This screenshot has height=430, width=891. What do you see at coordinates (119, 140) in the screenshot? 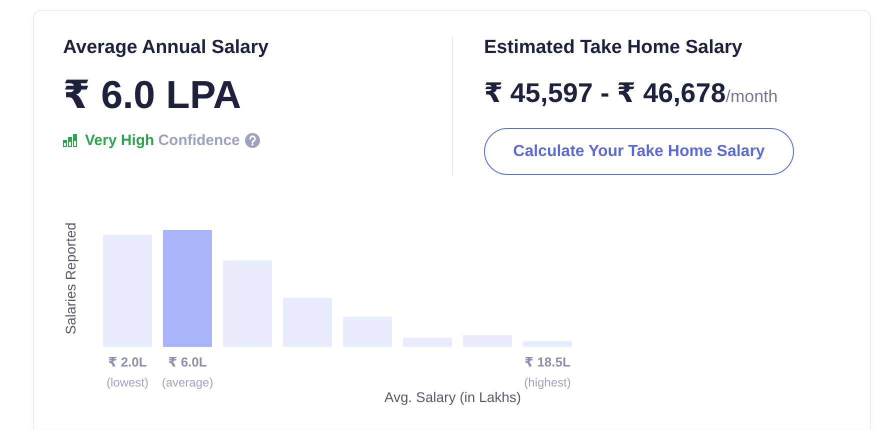
I see `text: Very High` at bounding box center [119, 140].